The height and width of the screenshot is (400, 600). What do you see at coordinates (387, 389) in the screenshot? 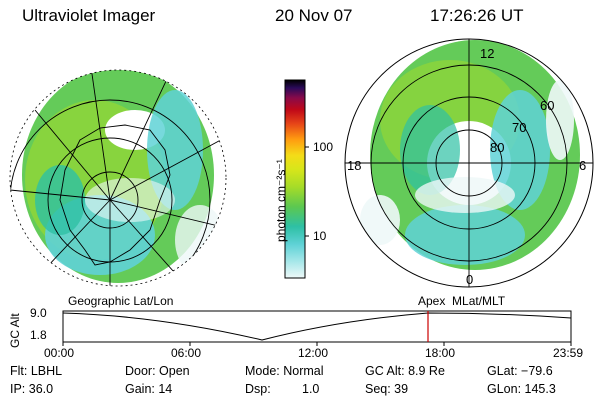
I see `sequence-status: Seq: 39` at bounding box center [387, 389].